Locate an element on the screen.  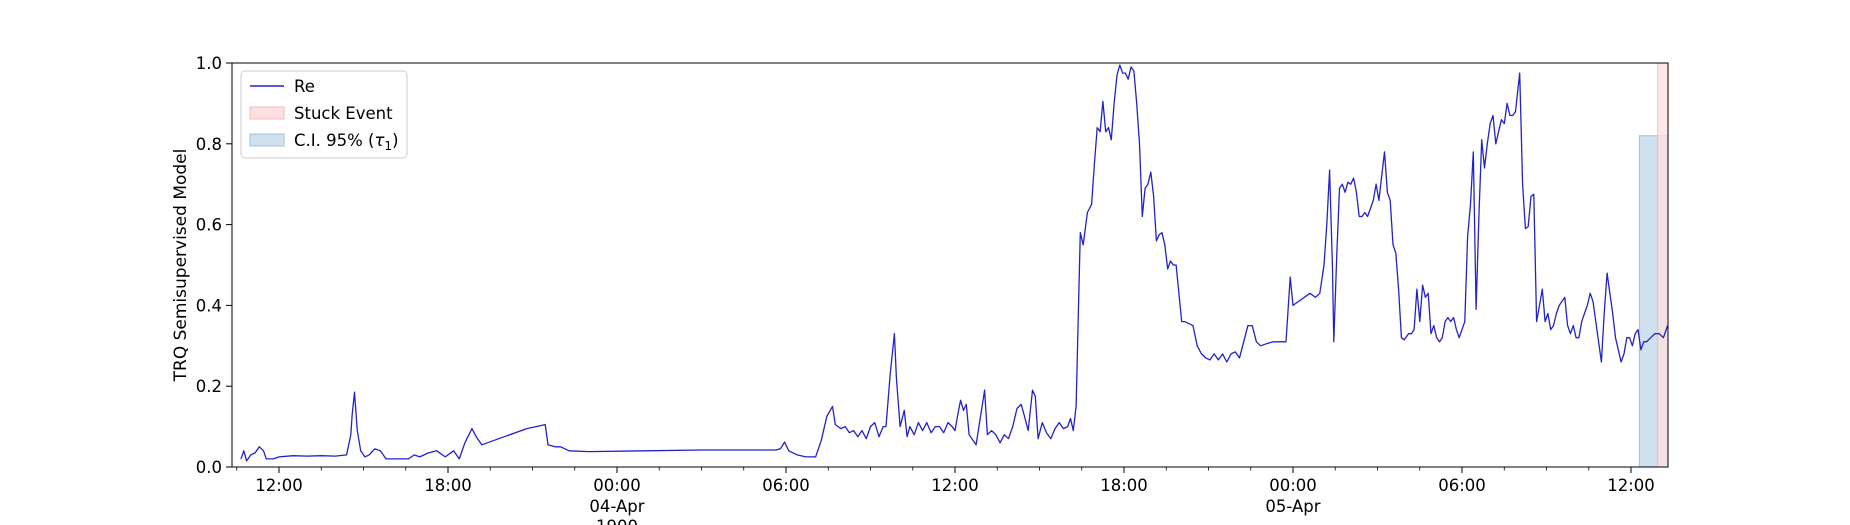
legend-label-close: ) is located at coordinates (395, 140).